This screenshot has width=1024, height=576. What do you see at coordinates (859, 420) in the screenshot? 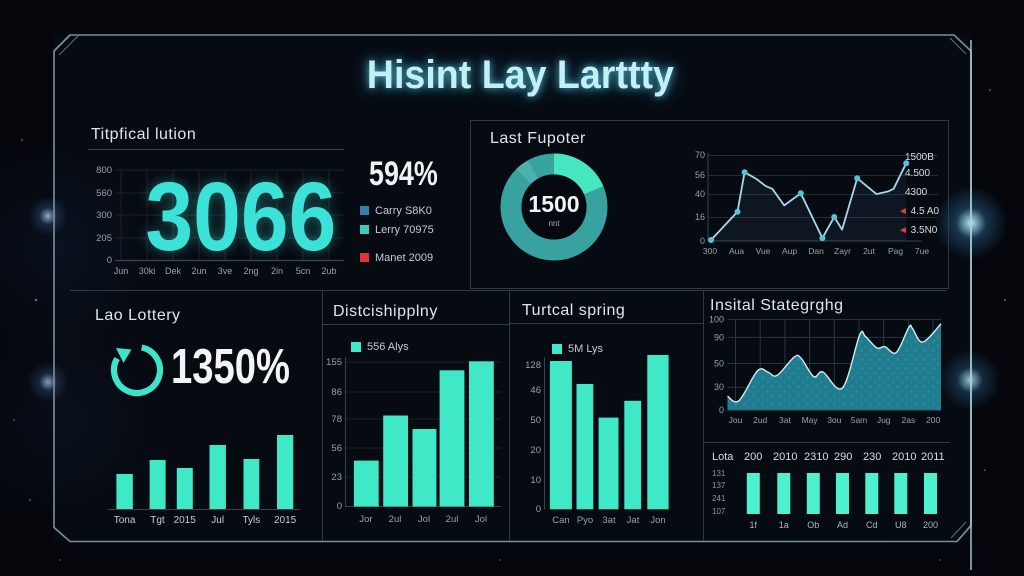
I see `svg-text: 5am` at bounding box center [859, 420].